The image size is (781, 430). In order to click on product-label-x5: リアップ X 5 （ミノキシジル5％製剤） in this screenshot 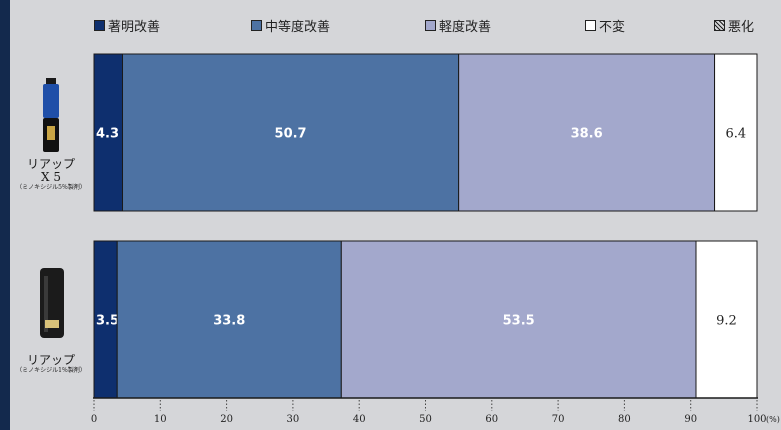, I will do `click(51, 175)`.